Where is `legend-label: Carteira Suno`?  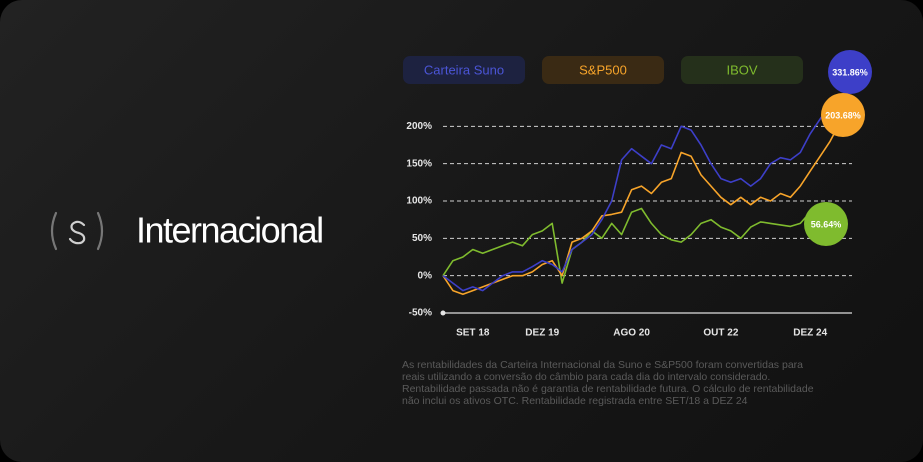 legend-label: Carteira Suno is located at coordinates (464, 69).